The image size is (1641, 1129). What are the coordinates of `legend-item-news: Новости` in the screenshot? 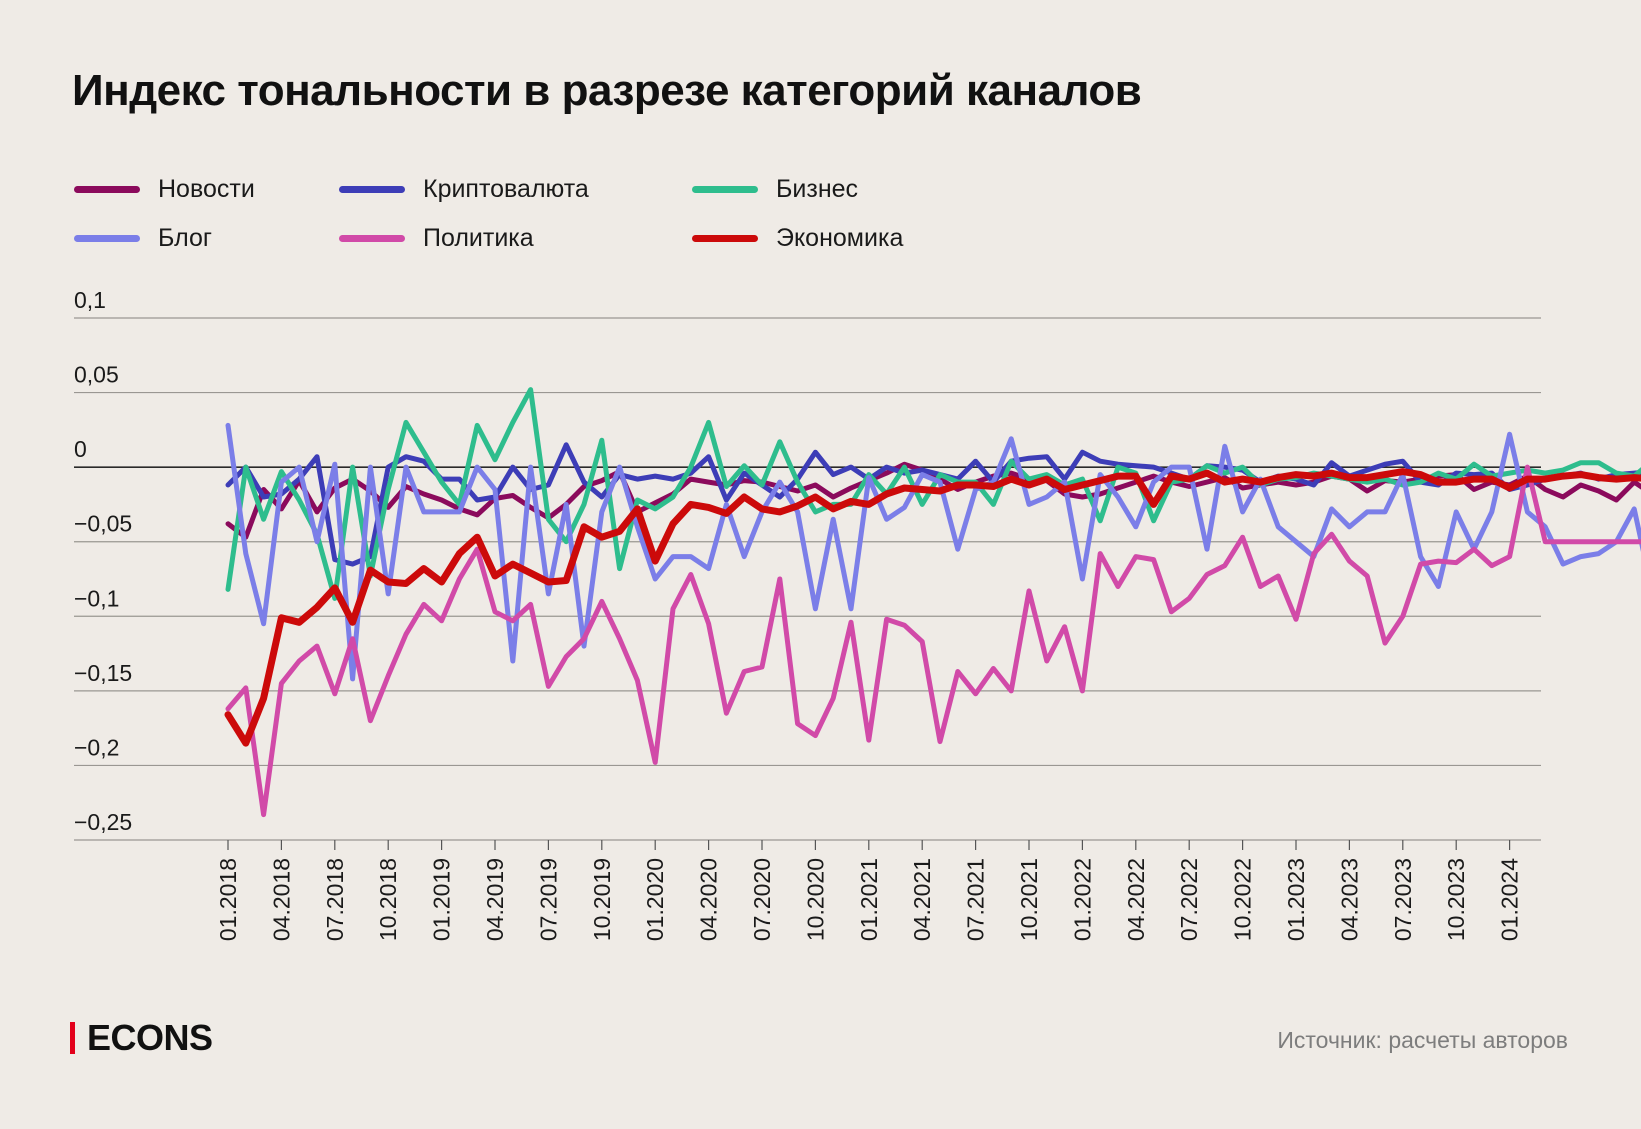 It's located at (164, 189).